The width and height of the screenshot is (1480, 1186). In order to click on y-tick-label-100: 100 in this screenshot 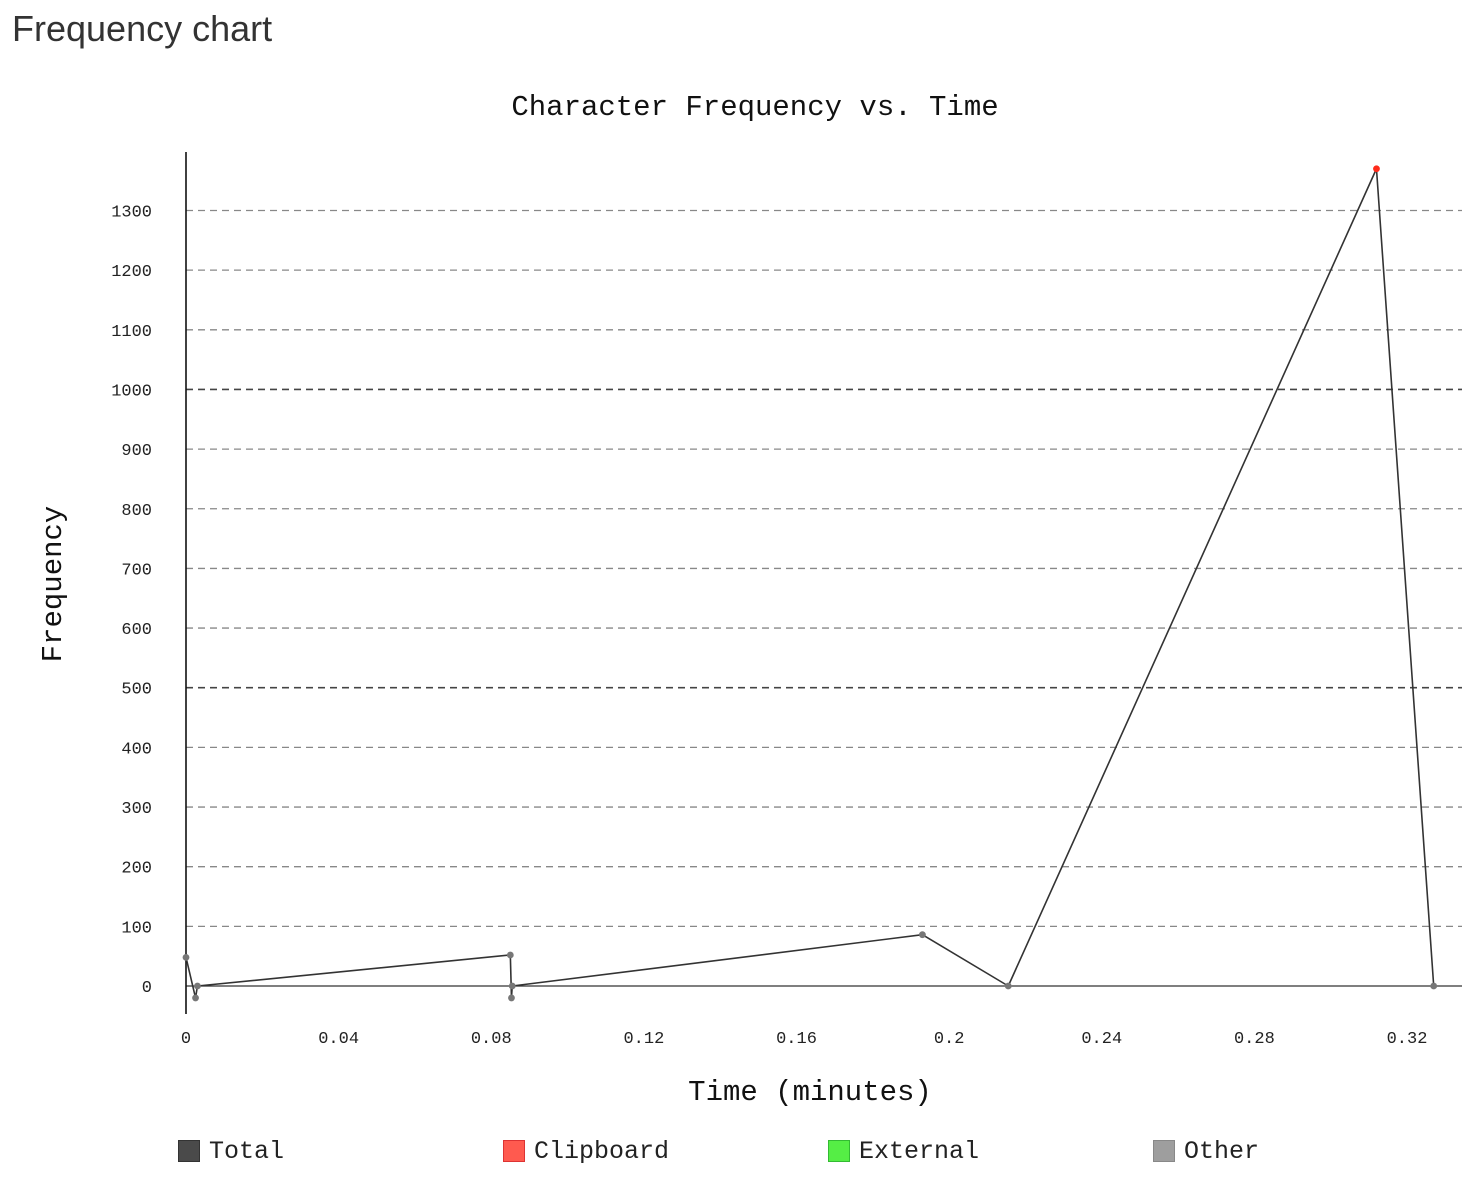, I will do `click(136, 928)`.